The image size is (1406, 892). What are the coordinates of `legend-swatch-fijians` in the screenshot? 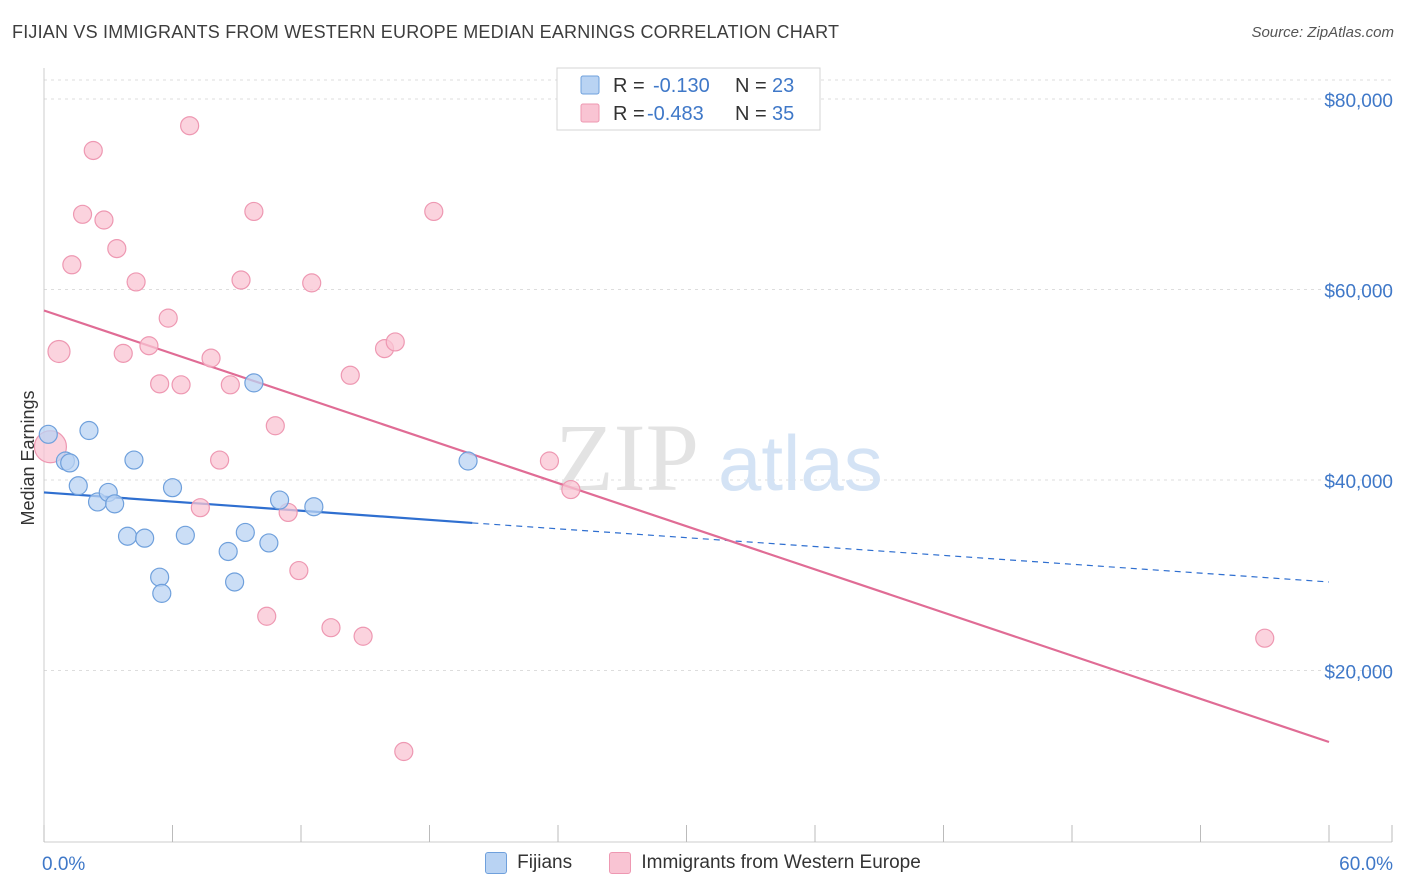 It's located at (590, 85).